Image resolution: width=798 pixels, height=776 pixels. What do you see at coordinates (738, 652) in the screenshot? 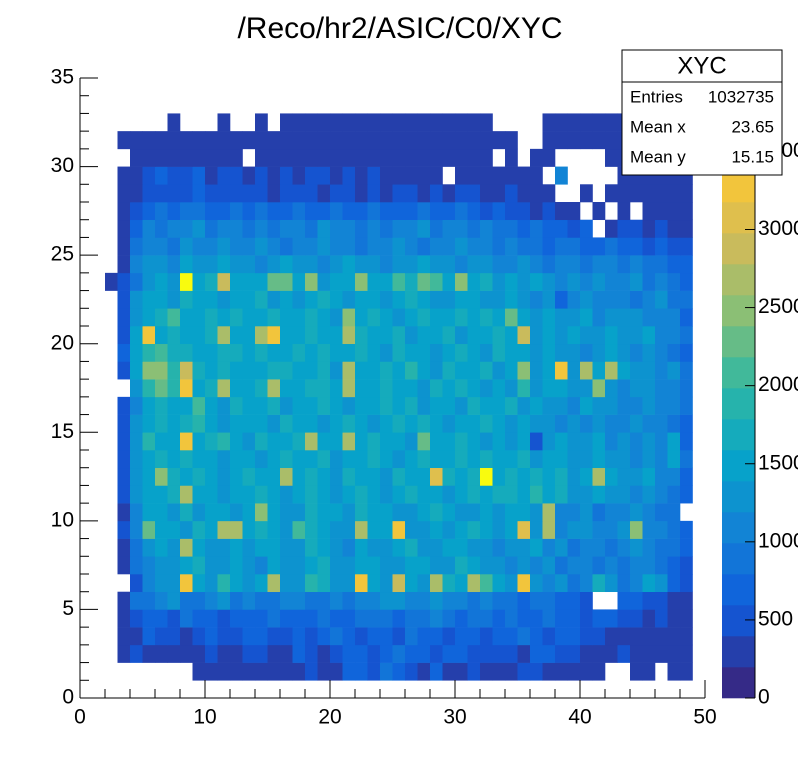
I see `palette-band` at bounding box center [738, 652].